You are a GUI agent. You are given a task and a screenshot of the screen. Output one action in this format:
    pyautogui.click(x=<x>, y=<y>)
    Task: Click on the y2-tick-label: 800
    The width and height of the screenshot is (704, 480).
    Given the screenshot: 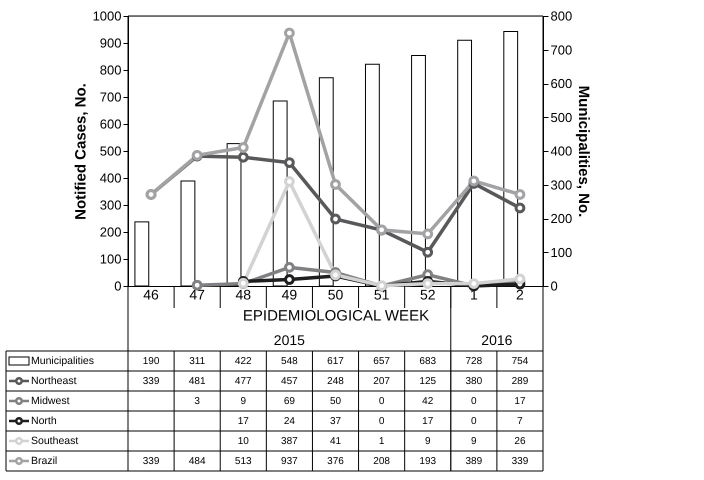 What is the action you would take?
    pyautogui.click(x=561, y=16)
    